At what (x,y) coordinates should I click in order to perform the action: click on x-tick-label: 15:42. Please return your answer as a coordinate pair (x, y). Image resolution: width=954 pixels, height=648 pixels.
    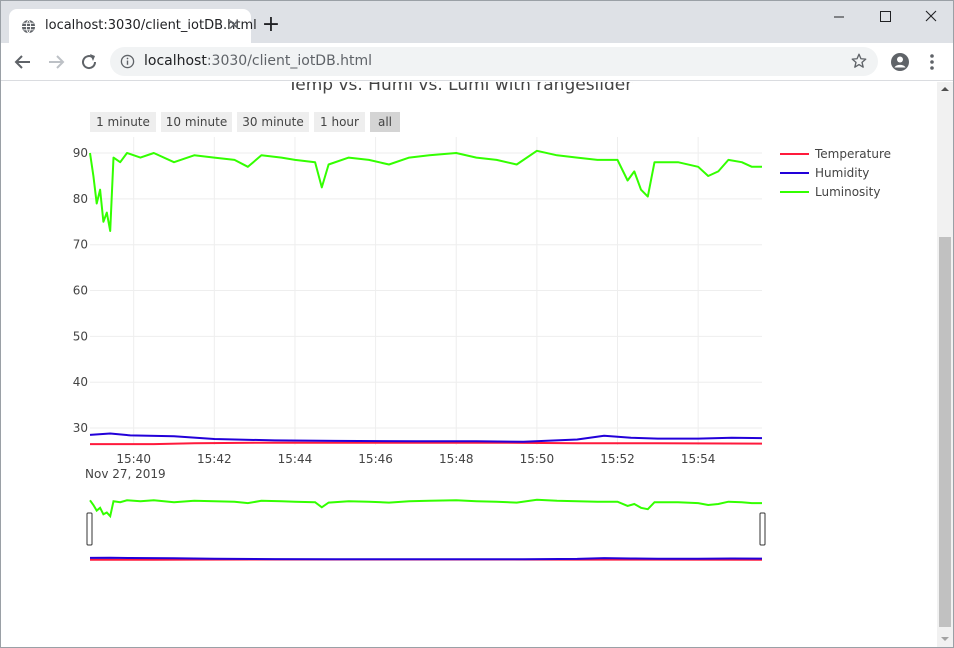
    Looking at the image, I should click on (214, 459).